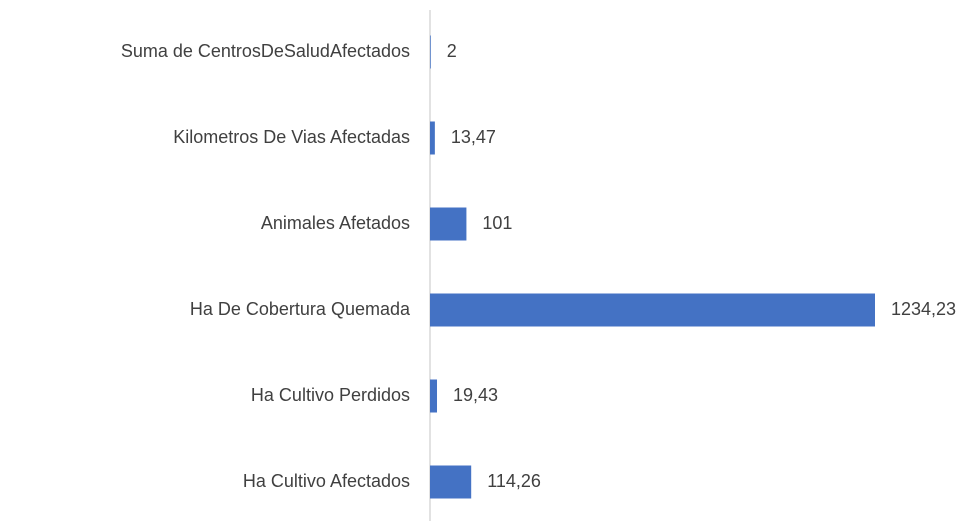  I want to click on category-label: Animales Afetados, so click(335, 223).